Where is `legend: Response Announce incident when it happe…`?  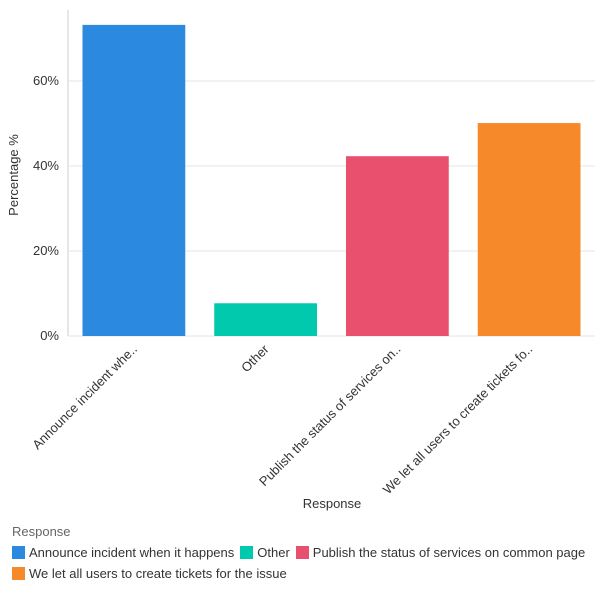 legend: Response Announce incident when it happe… is located at coordinates (304, 552).